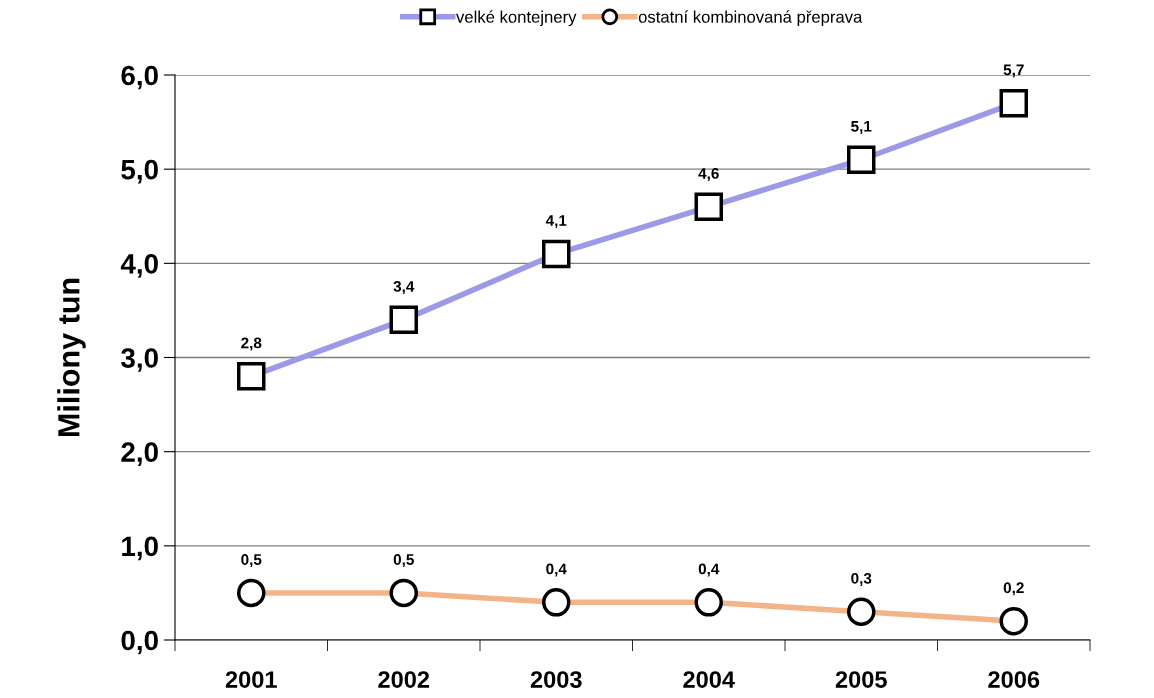  I want to click on data-label: 4,1, so click(556, 222).